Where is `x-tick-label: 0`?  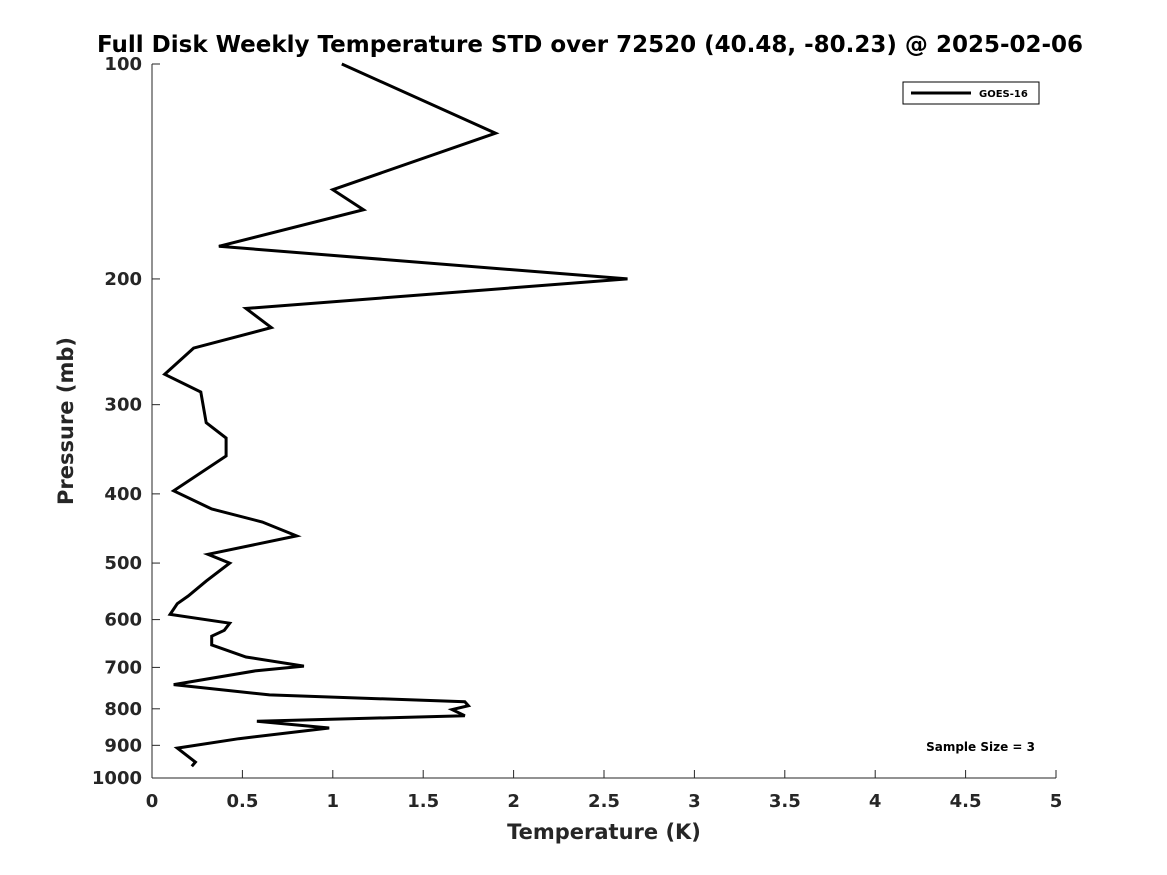 x-tick-label: 0 is located at coordinates (152, 801).